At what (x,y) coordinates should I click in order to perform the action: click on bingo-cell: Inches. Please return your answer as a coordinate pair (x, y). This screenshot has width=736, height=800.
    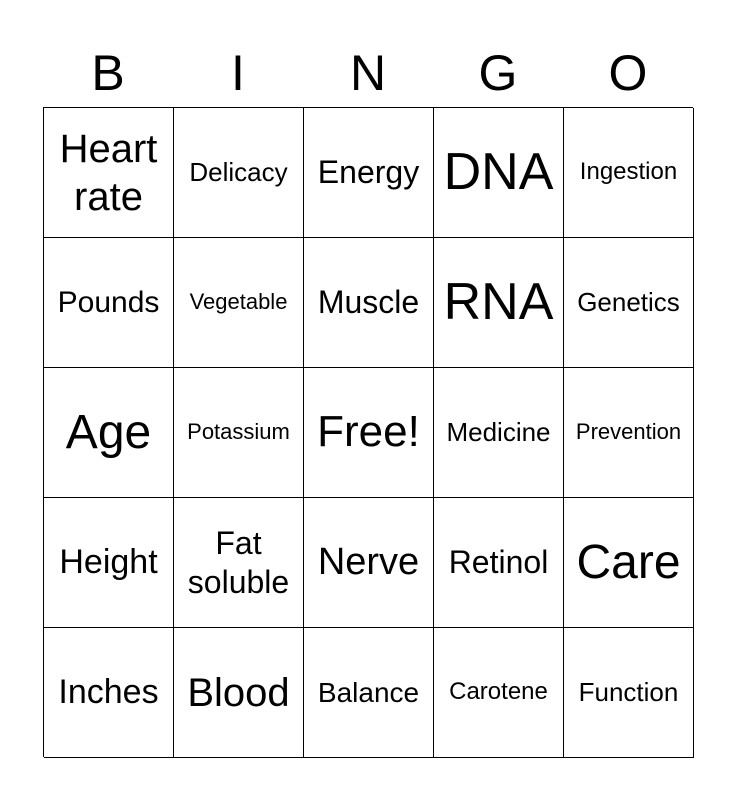
    Looking at the image, I should click on (109, 693).